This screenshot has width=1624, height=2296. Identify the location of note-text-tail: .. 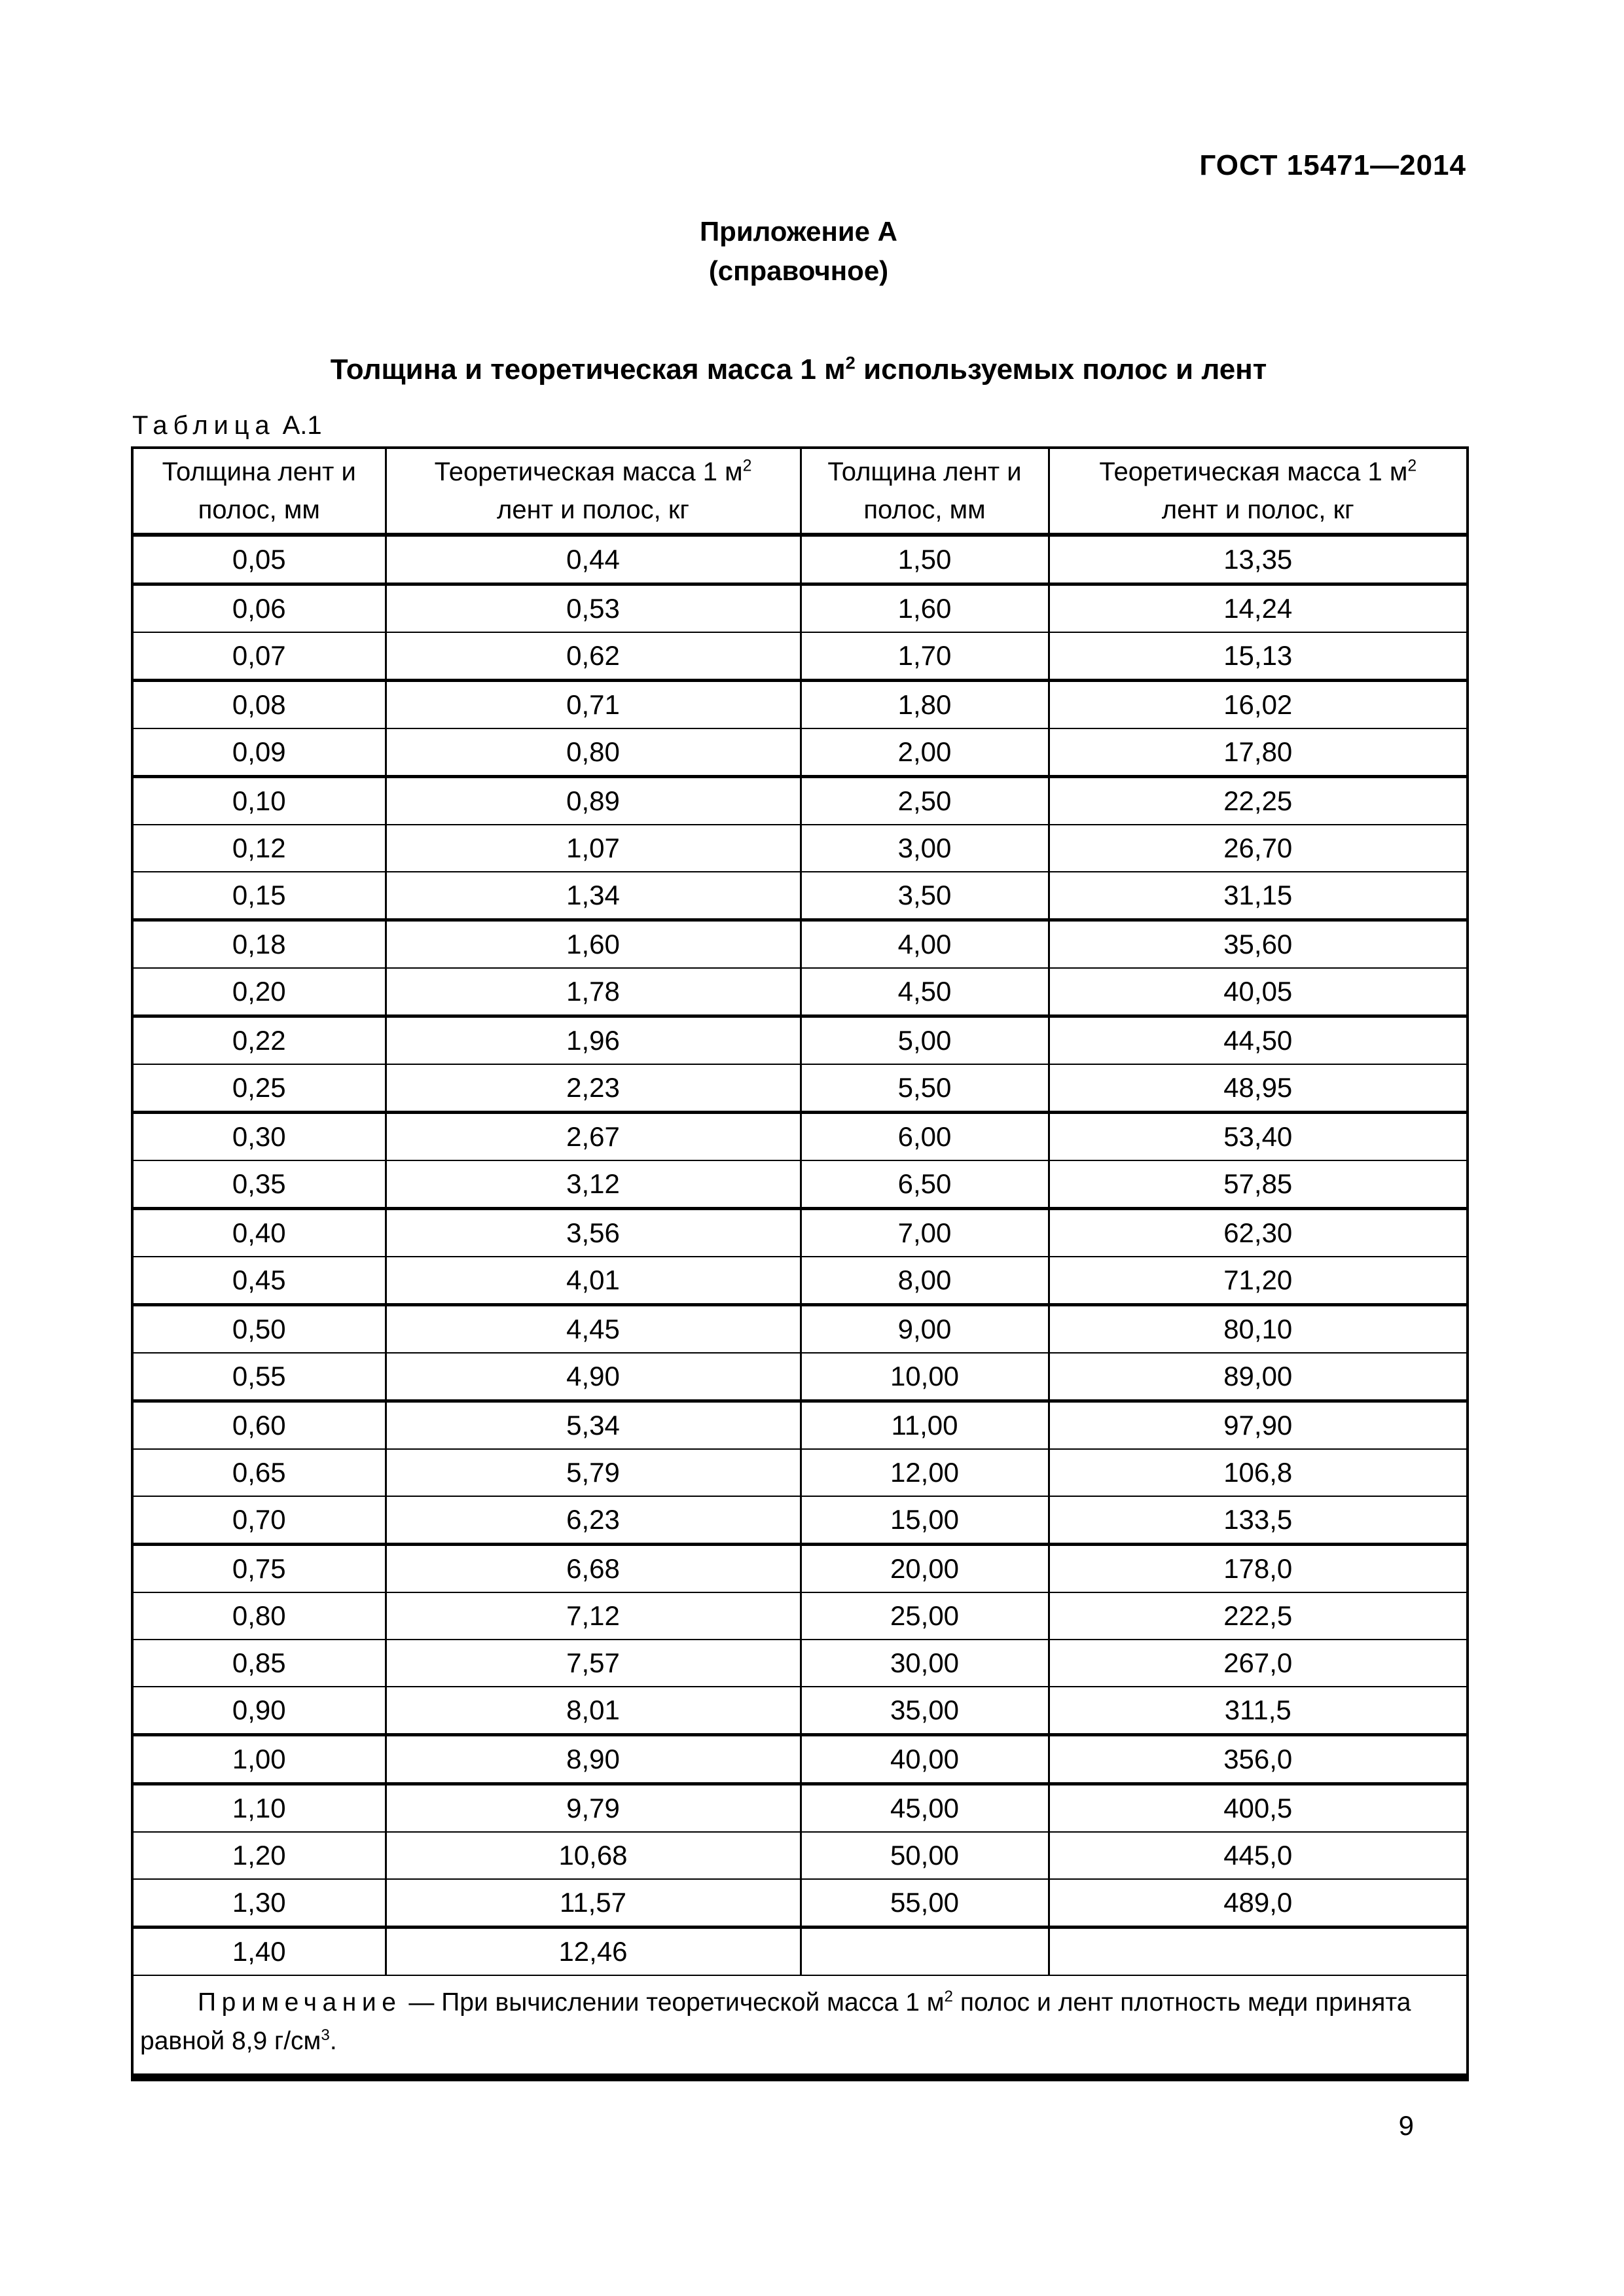
(333, 2040).